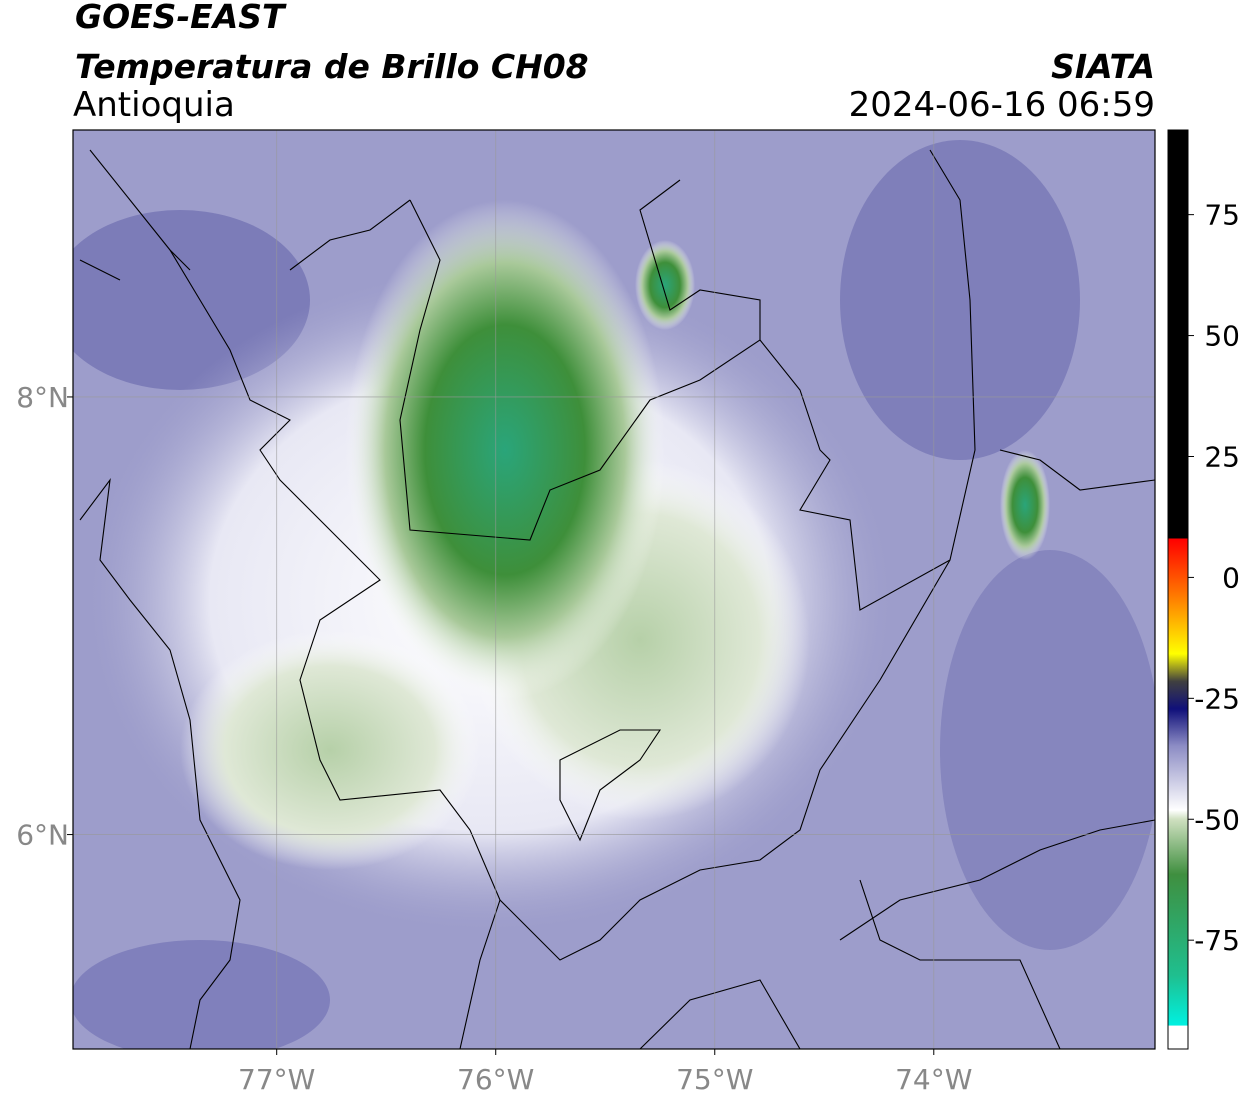 The width and height of the screenshot is (1252, 1103). What do you see at coordinates (714, 1079) in the screenshot?
I see `x-tick-label: 75°W` at bounding box center [714, 1079].